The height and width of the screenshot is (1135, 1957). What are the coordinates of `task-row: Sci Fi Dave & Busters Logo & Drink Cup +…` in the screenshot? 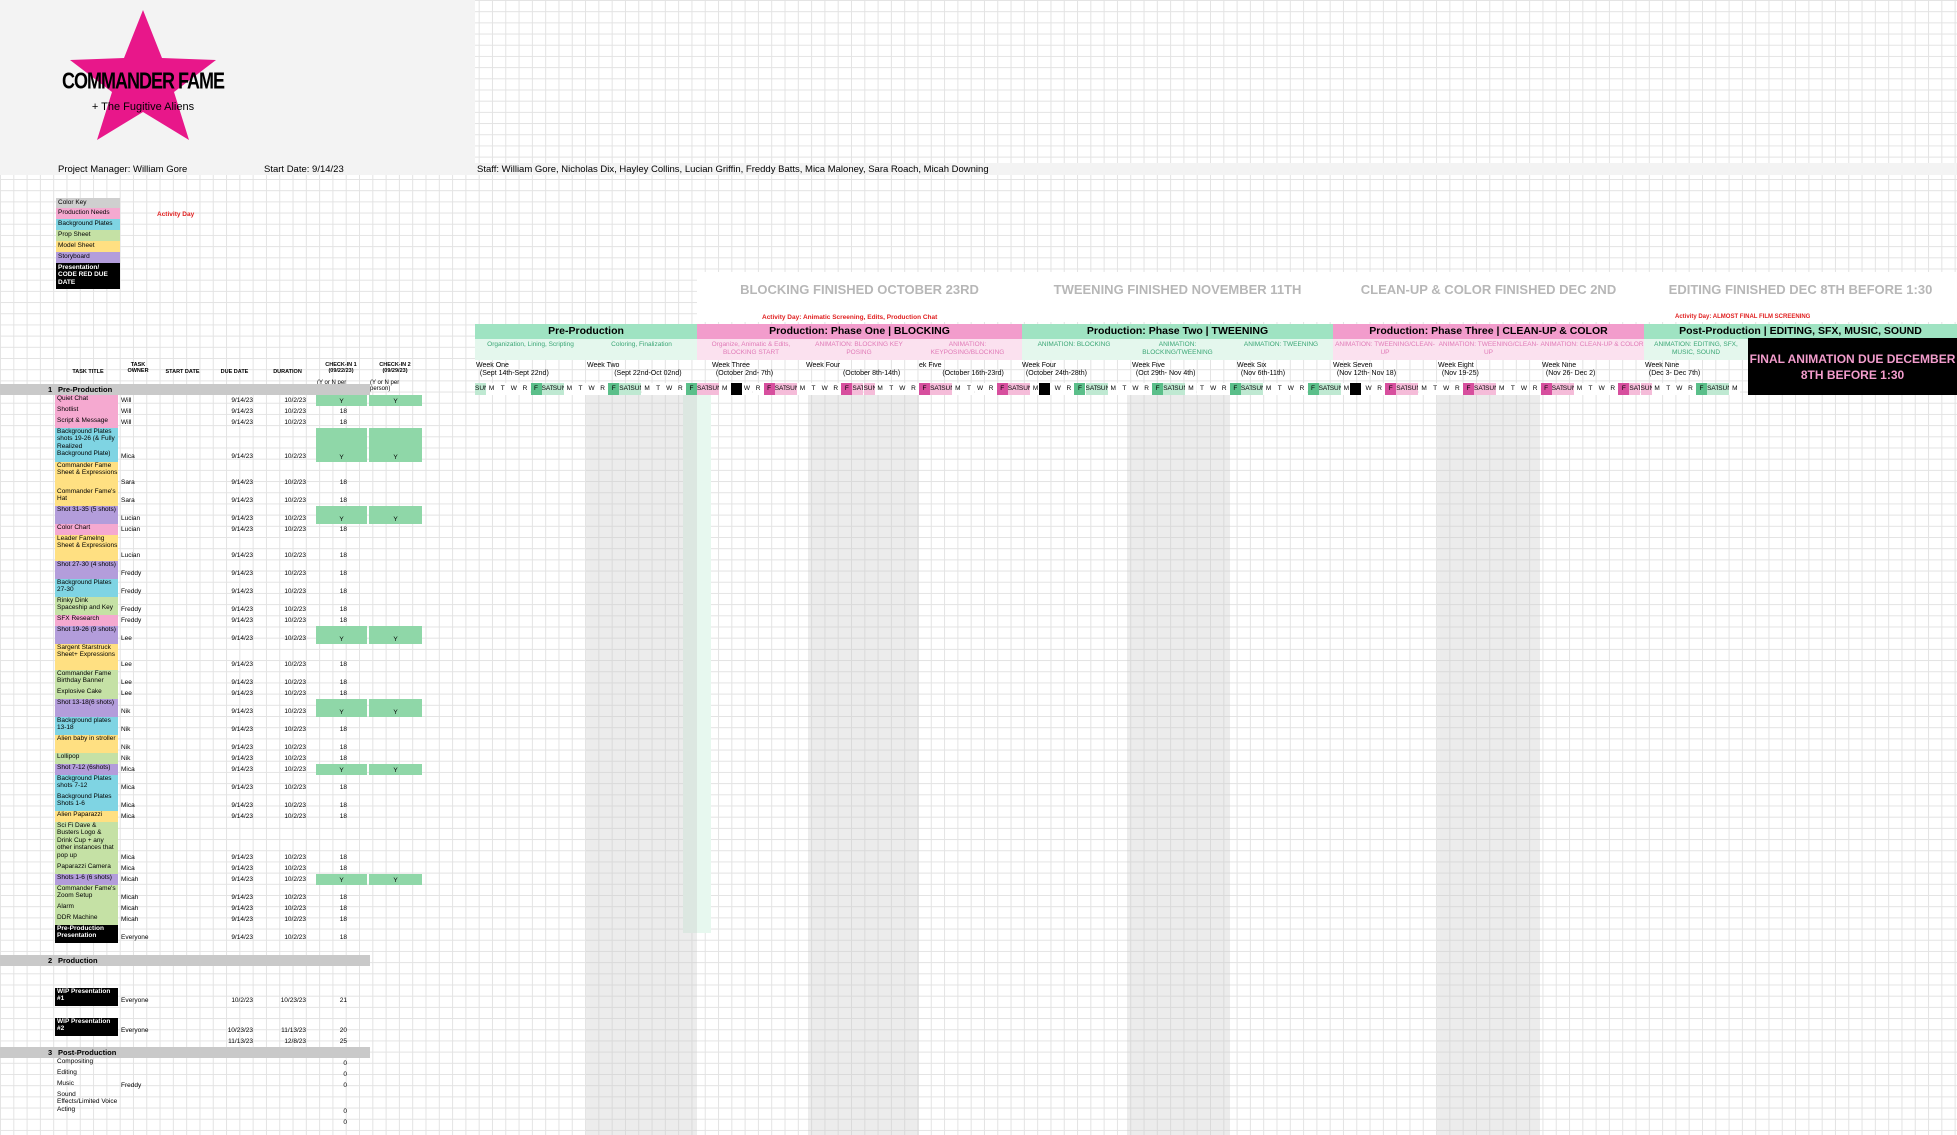 It's located at (212, 842).